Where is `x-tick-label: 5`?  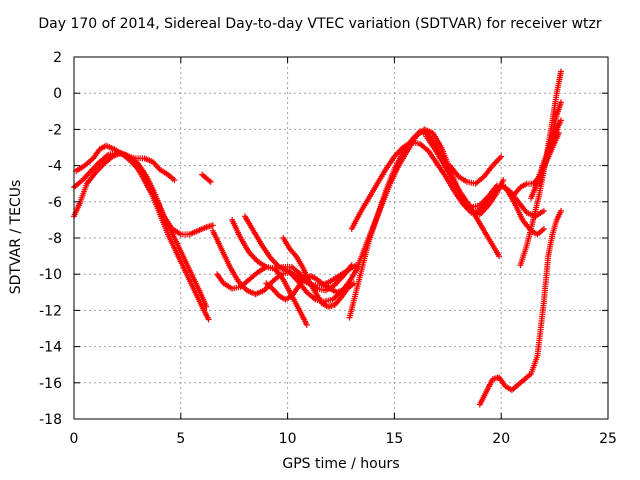
x-tick-label: 5 is located at coordinates (180, 439).